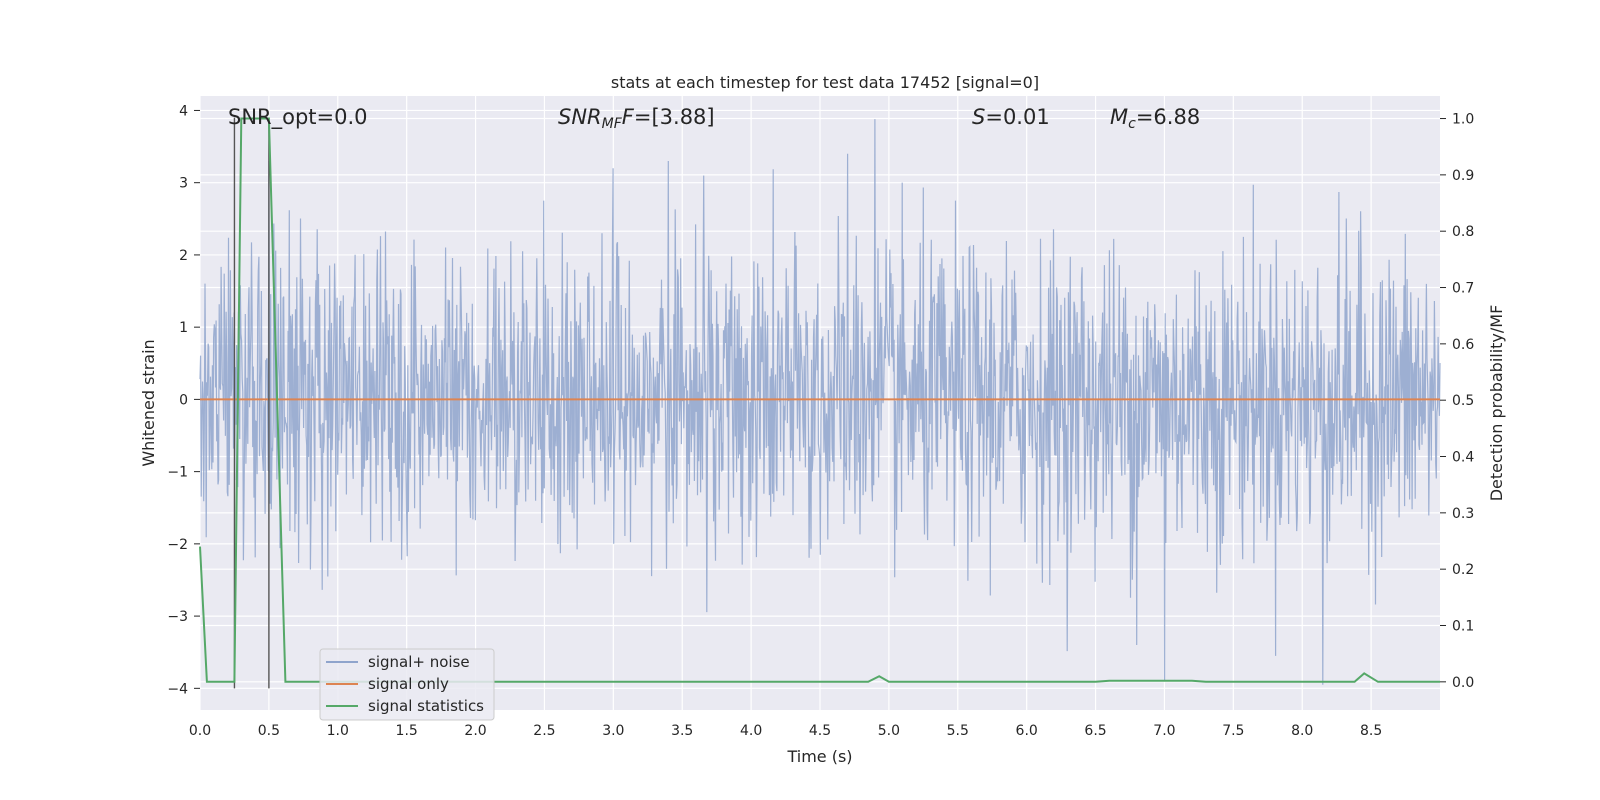  Describe the element at coordinates (200, 731) in the screenshot. I see `x-tick-label: 0.0` at that location.